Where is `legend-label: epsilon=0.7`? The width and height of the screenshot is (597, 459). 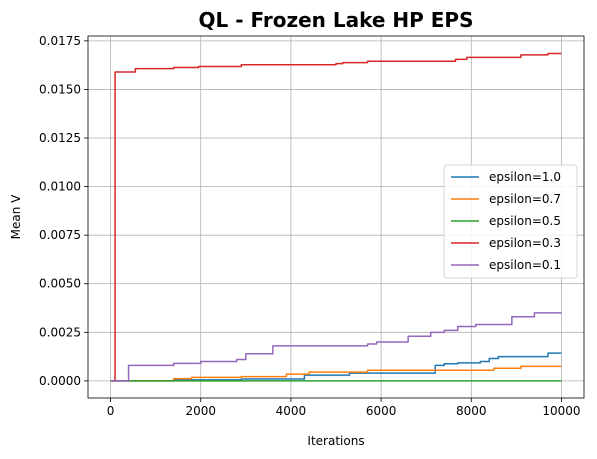
legend-label: epsilon=0.7 is located at coordinates (525, 199).